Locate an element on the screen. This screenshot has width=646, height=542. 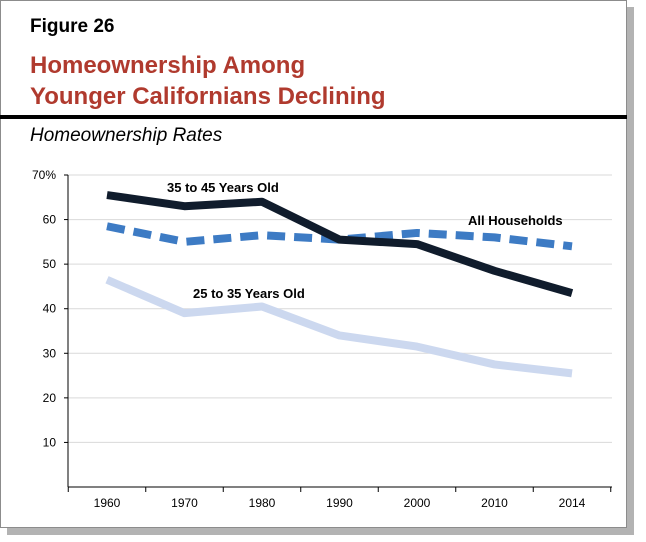
x-tick-label: 2014 is located at coordinates (572, 503).